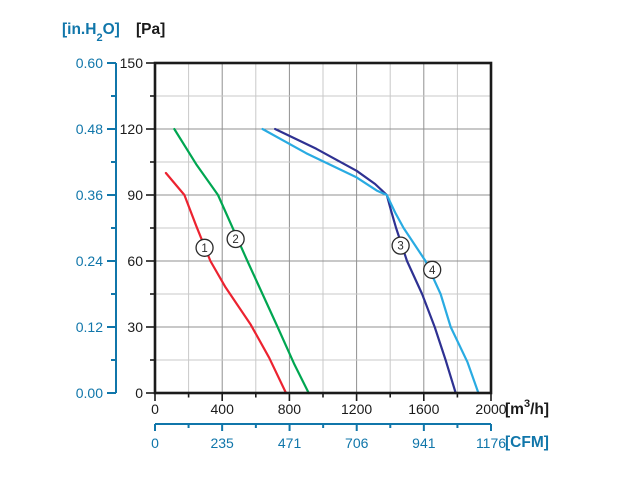 The width and height of the screenshot is (644, 500). Describe the element at coordinates (423, 409) in the screenshot. I see `m3h-tick-label: 1600` at that location.